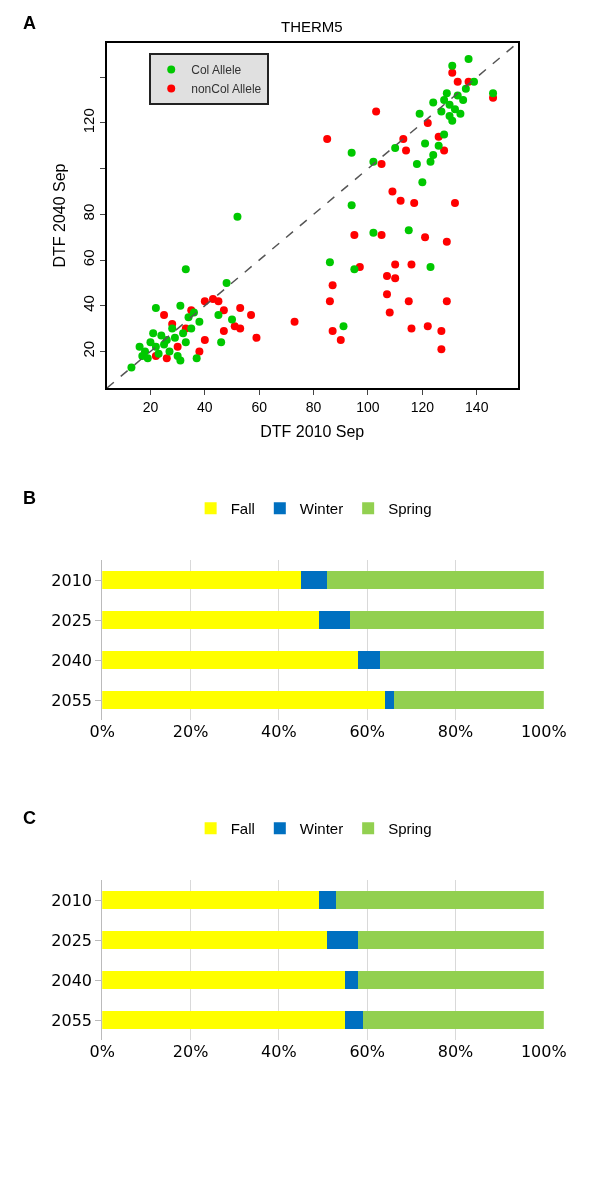 Image resolution: width=595 pixels, height=1198 pixels. Describe the element at coordinates (205, 406) in the screenshot. I see `x-tick-label: 40` at that location.